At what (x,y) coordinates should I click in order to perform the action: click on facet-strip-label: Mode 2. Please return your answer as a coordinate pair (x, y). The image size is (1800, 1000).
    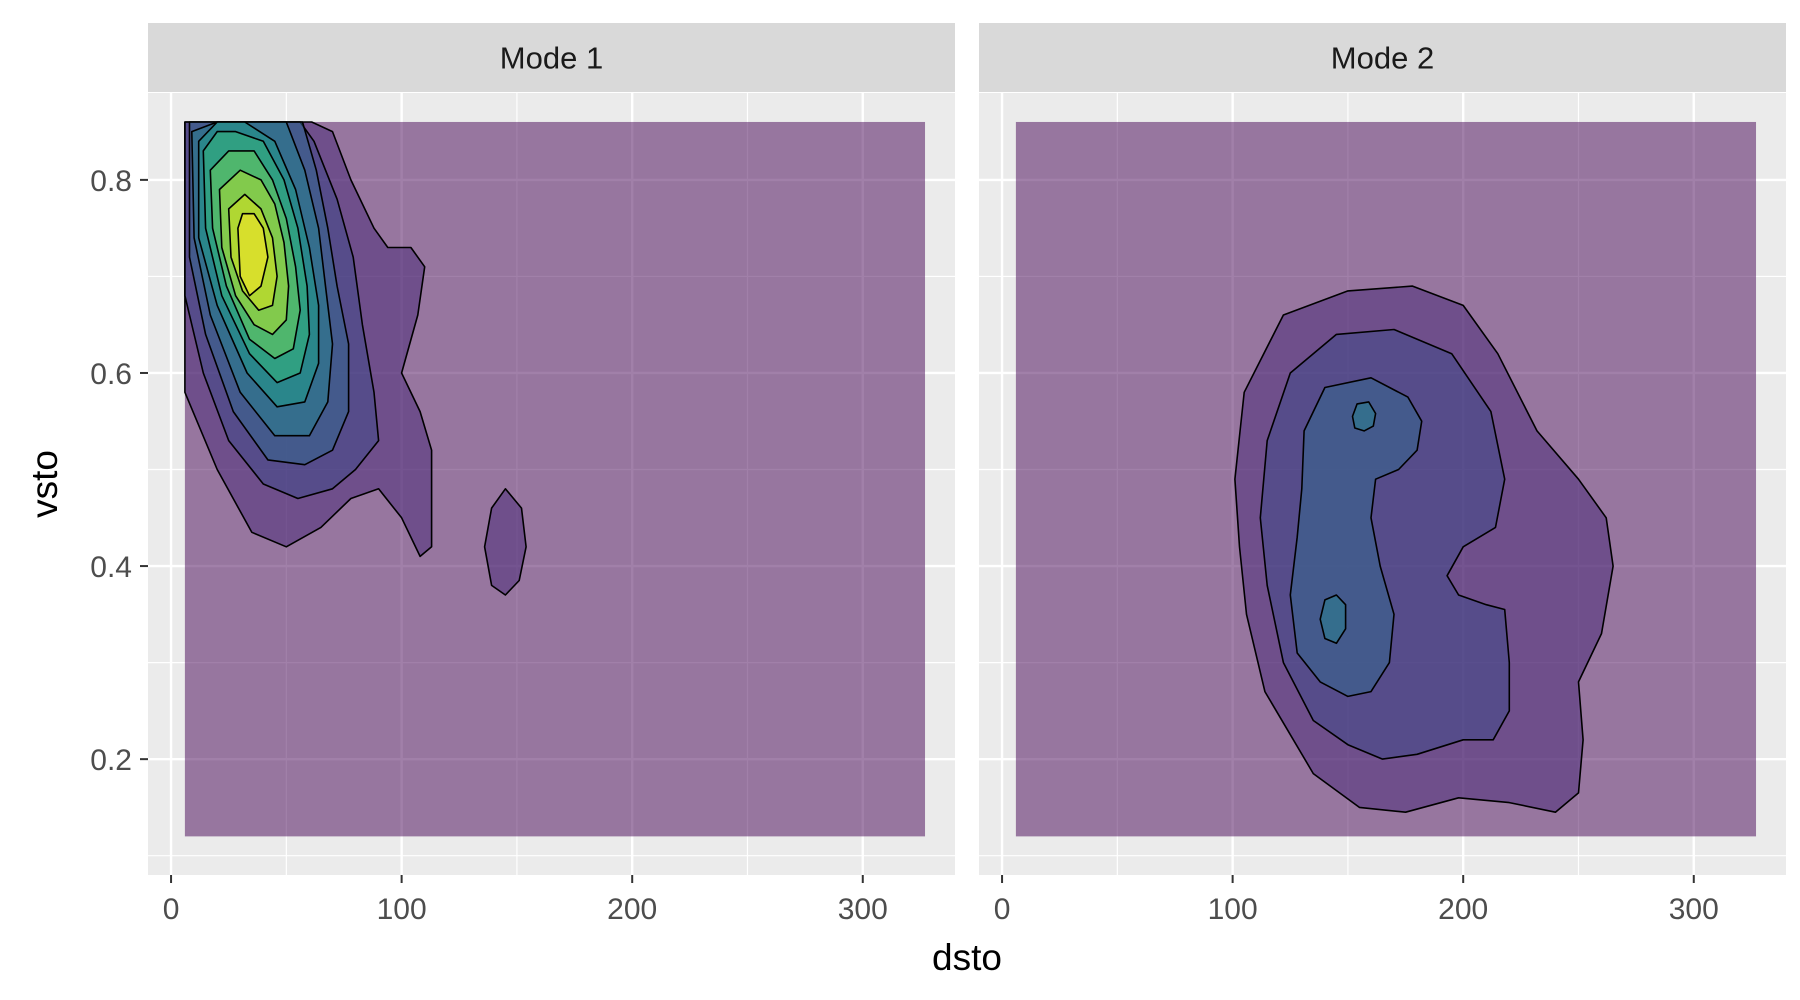
    Looking at the image, I should click on (1382, 58).